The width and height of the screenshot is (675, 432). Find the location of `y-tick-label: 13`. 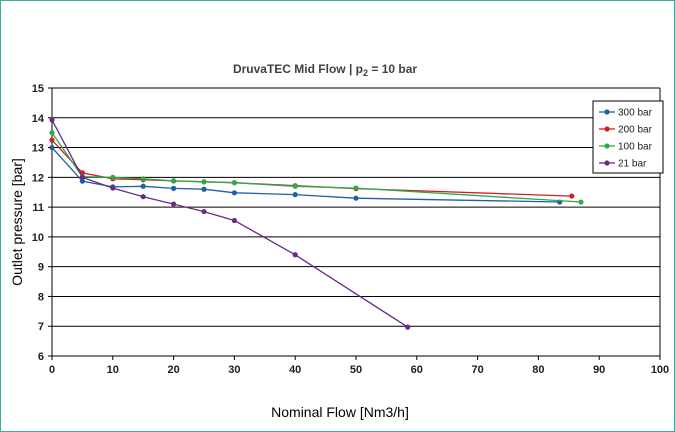

y-tick-label: 13 is located at coordinates (38, 149).